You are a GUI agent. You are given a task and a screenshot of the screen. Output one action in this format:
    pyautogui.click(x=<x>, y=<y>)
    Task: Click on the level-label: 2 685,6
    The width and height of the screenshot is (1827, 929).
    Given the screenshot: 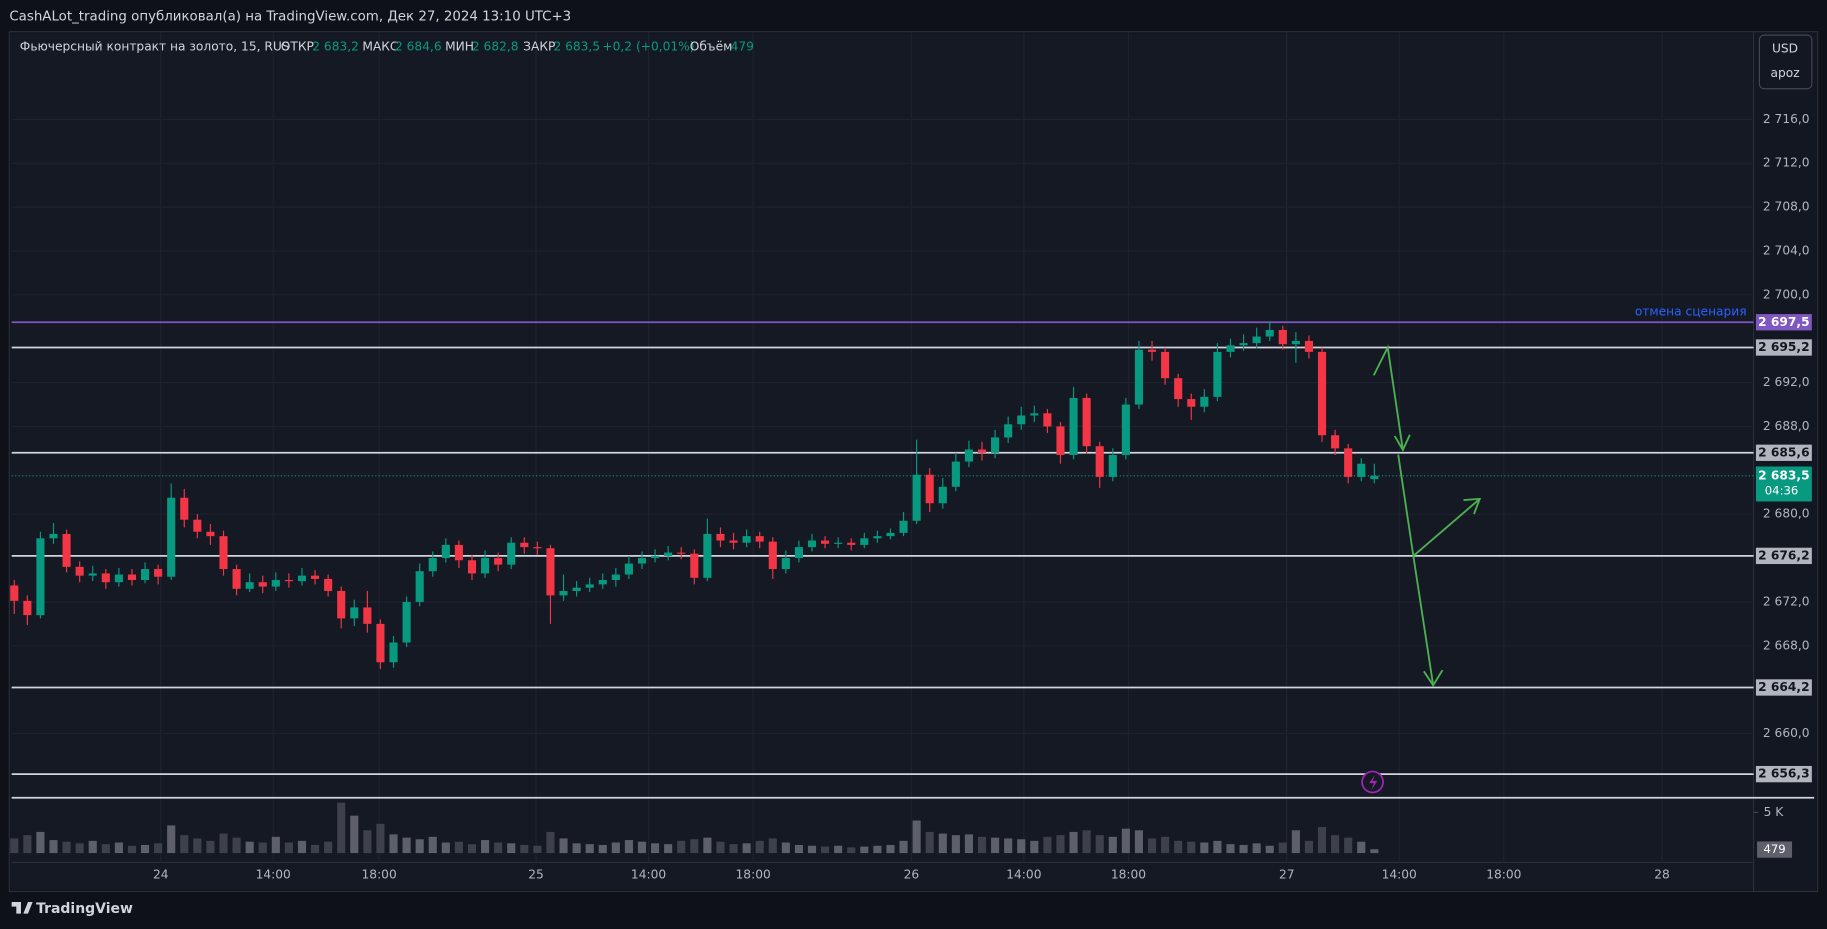 What is the action you would take?
    pyautogui.click(x=1783, y=452)
    